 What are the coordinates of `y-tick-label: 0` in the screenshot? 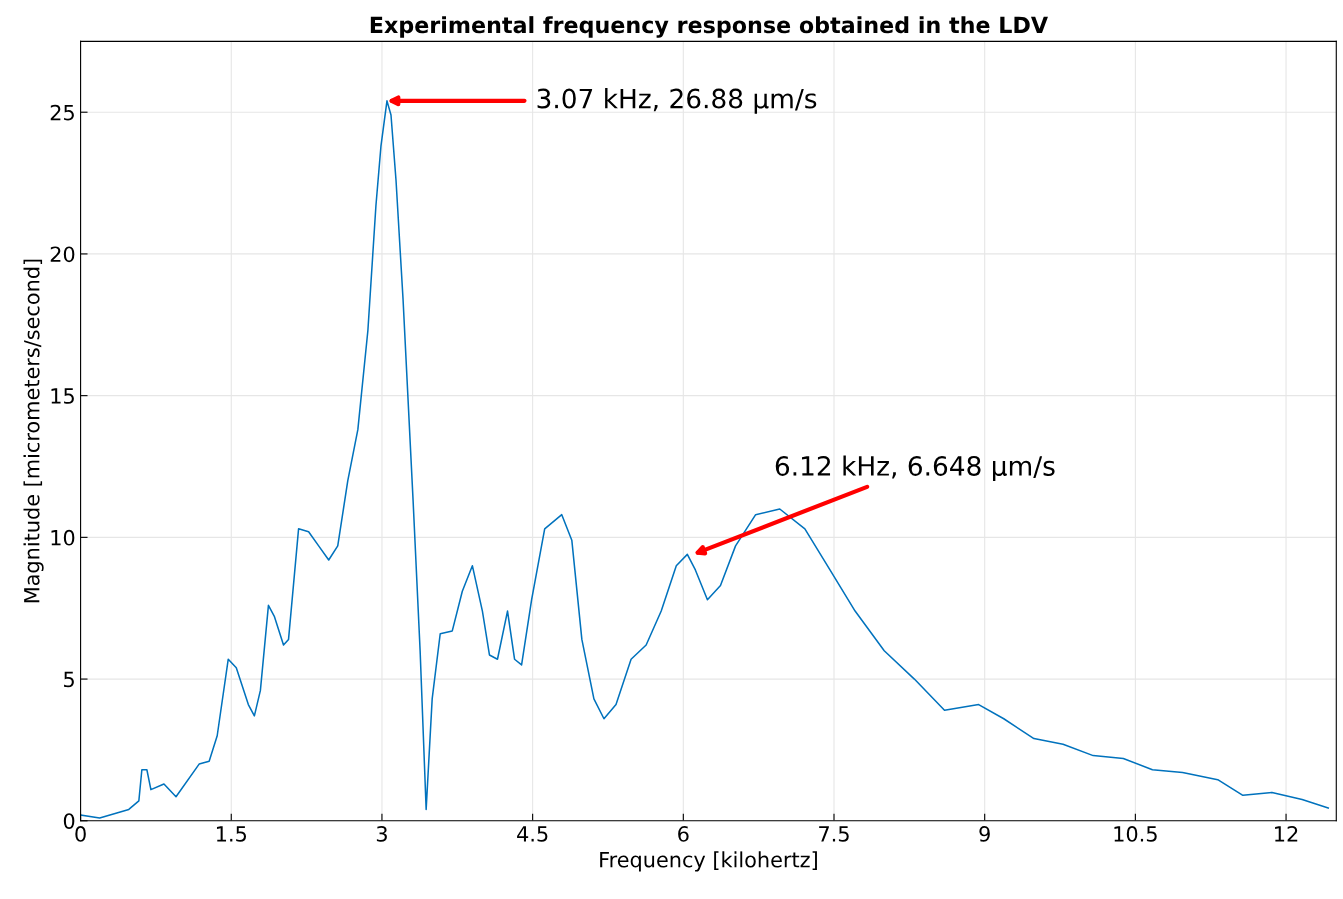 It's located at (69, 821).